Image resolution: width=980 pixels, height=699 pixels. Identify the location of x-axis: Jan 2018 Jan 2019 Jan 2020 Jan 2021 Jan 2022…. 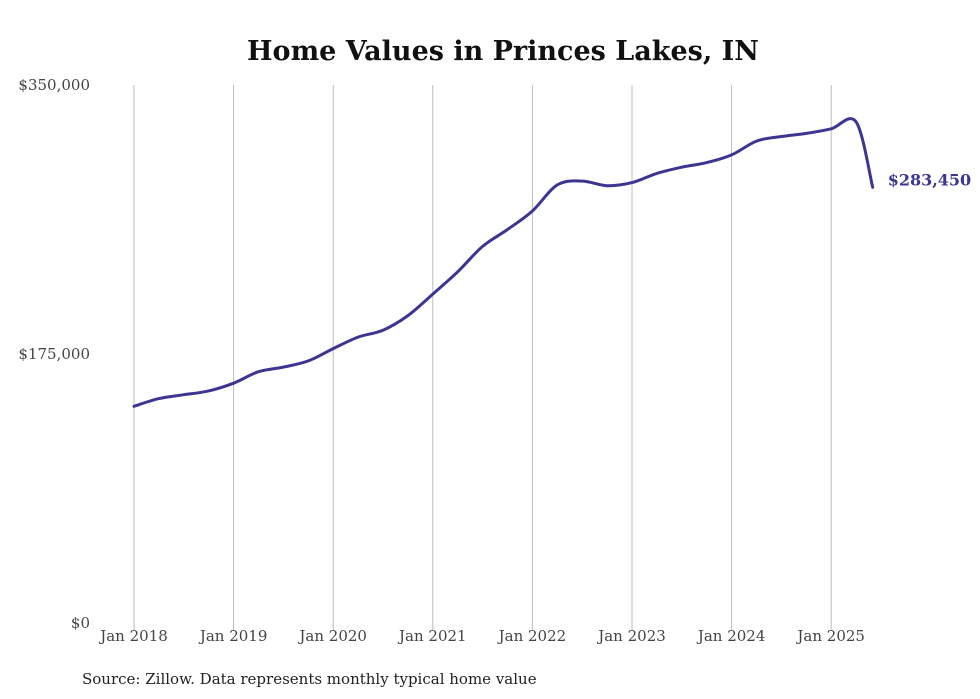
(481, 636).